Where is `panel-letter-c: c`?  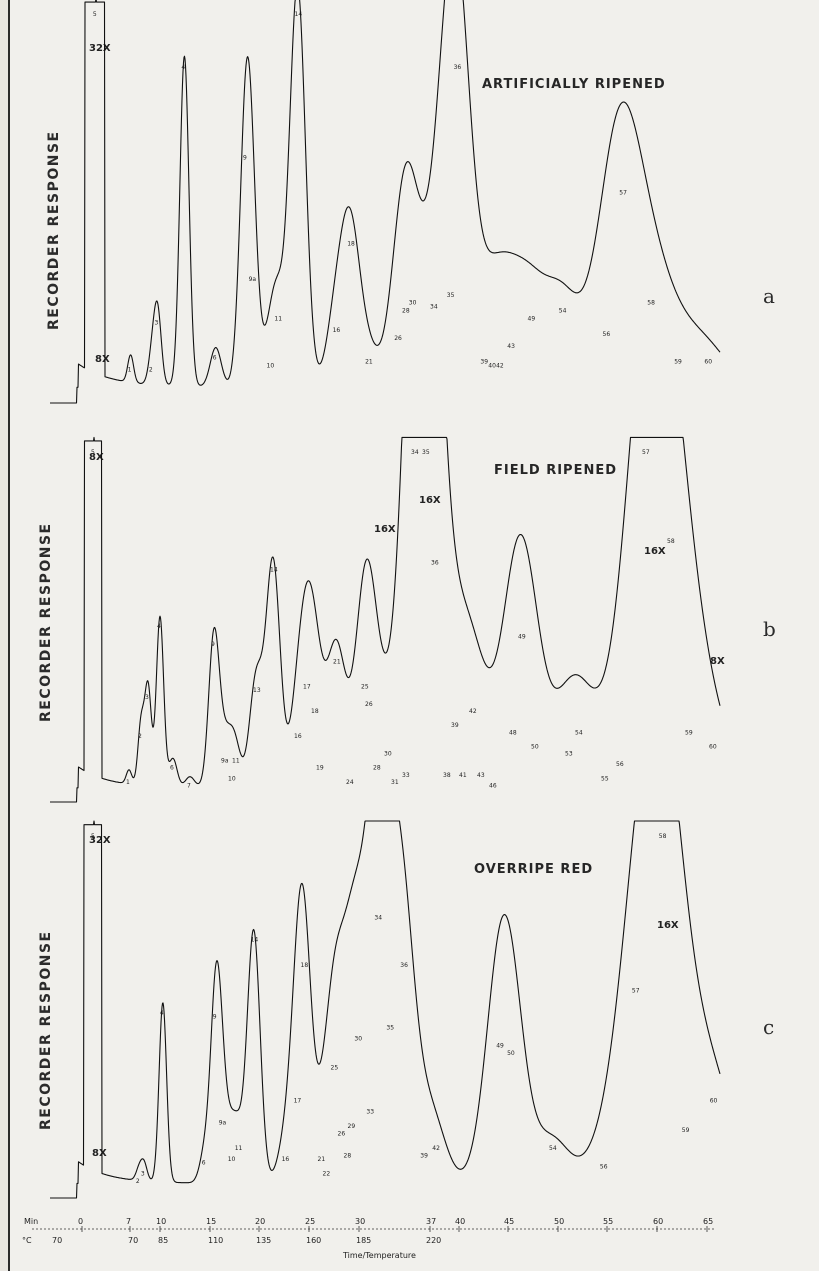
panel-letter-c: c is located at coordinates (768, 1027).